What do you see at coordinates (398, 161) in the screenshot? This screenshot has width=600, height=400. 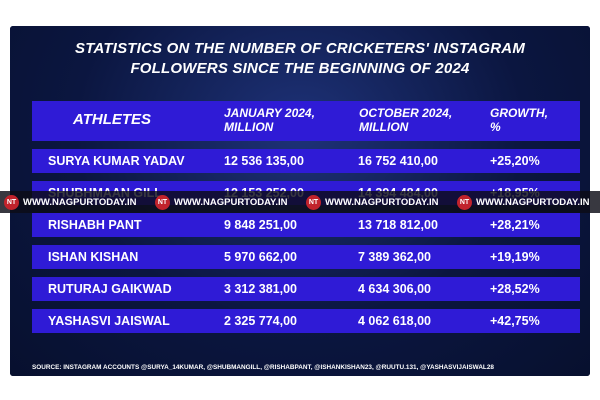 I see `october-followers: 16 752 410,00` at bounding box center [398, 161].